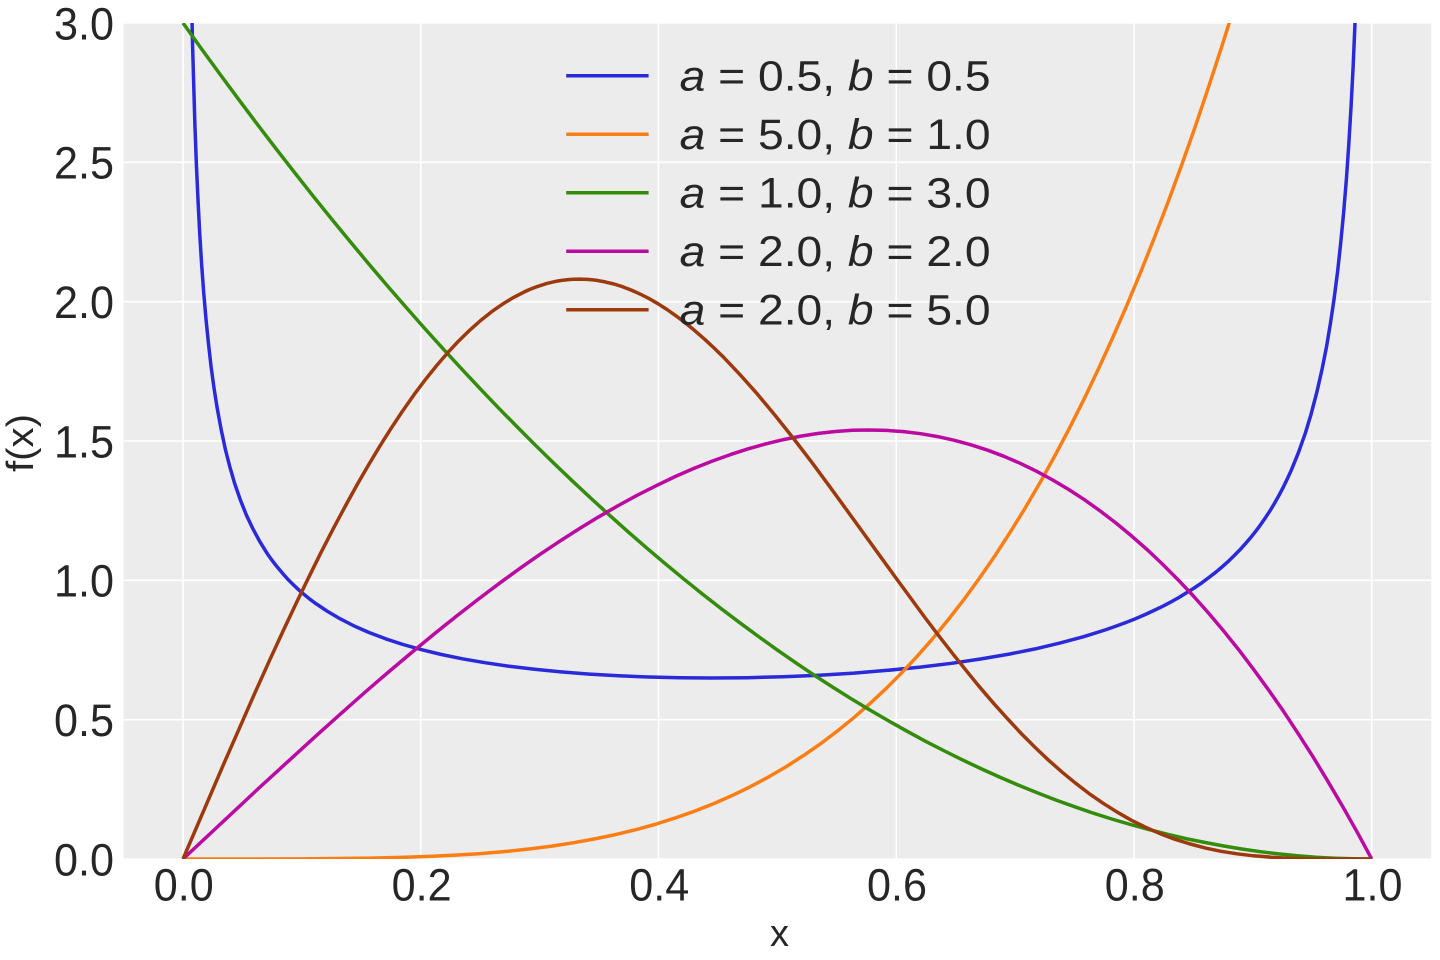  What do you see at coordinates (84, 24) in the screenshot?
I see `svg-text: 3.0` at bounding box center [84, 24].